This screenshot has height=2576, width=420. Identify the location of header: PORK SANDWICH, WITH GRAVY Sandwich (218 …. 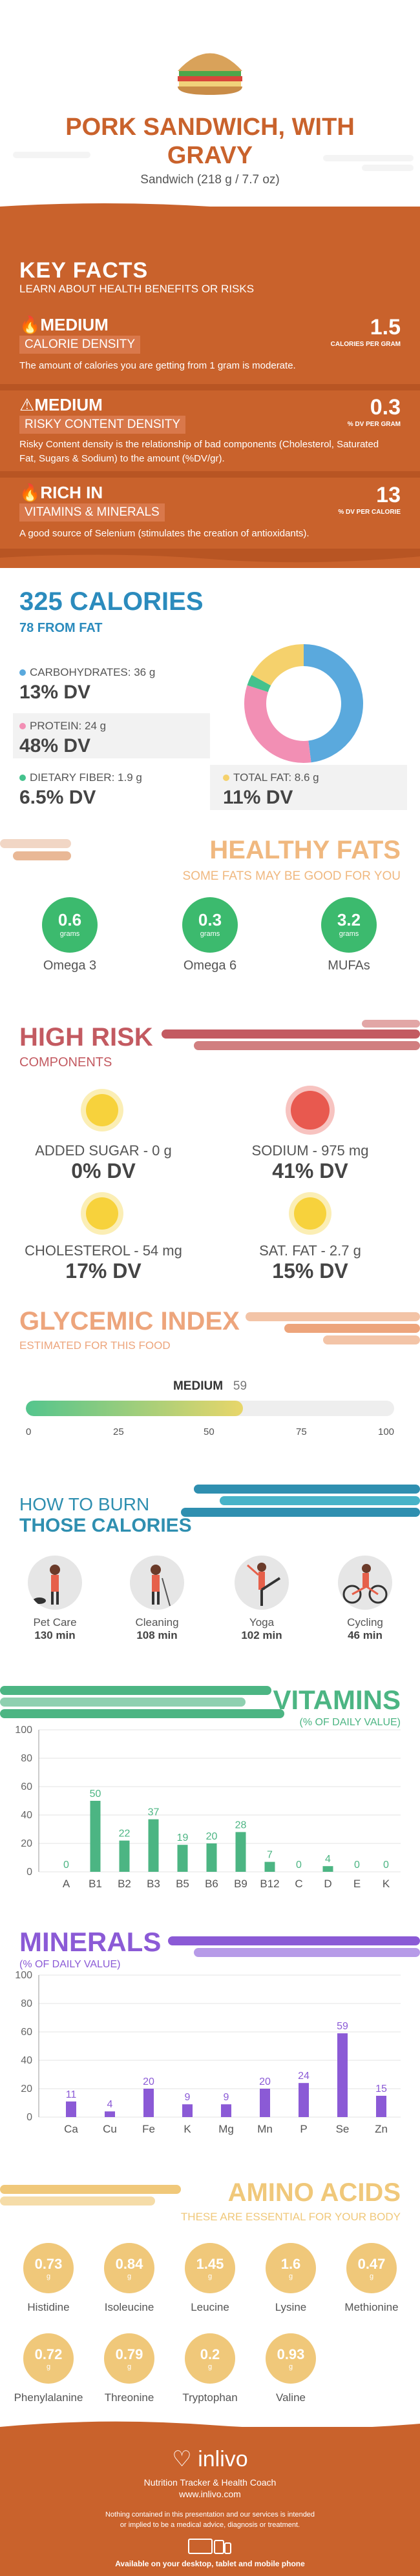
(210, 93).